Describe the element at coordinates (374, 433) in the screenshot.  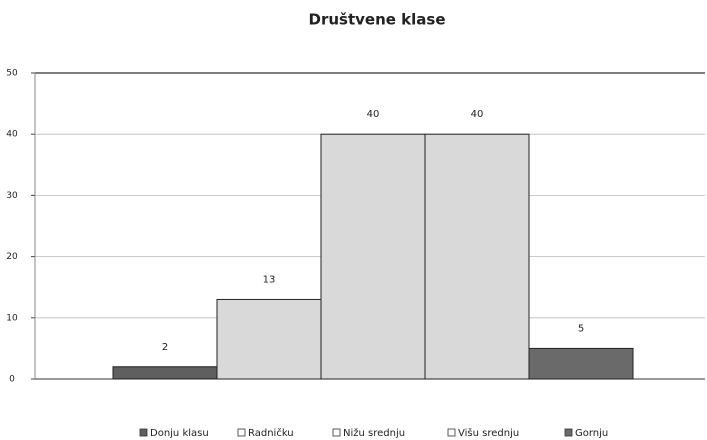
I see `legend-label: Nižu srednju` at that location.